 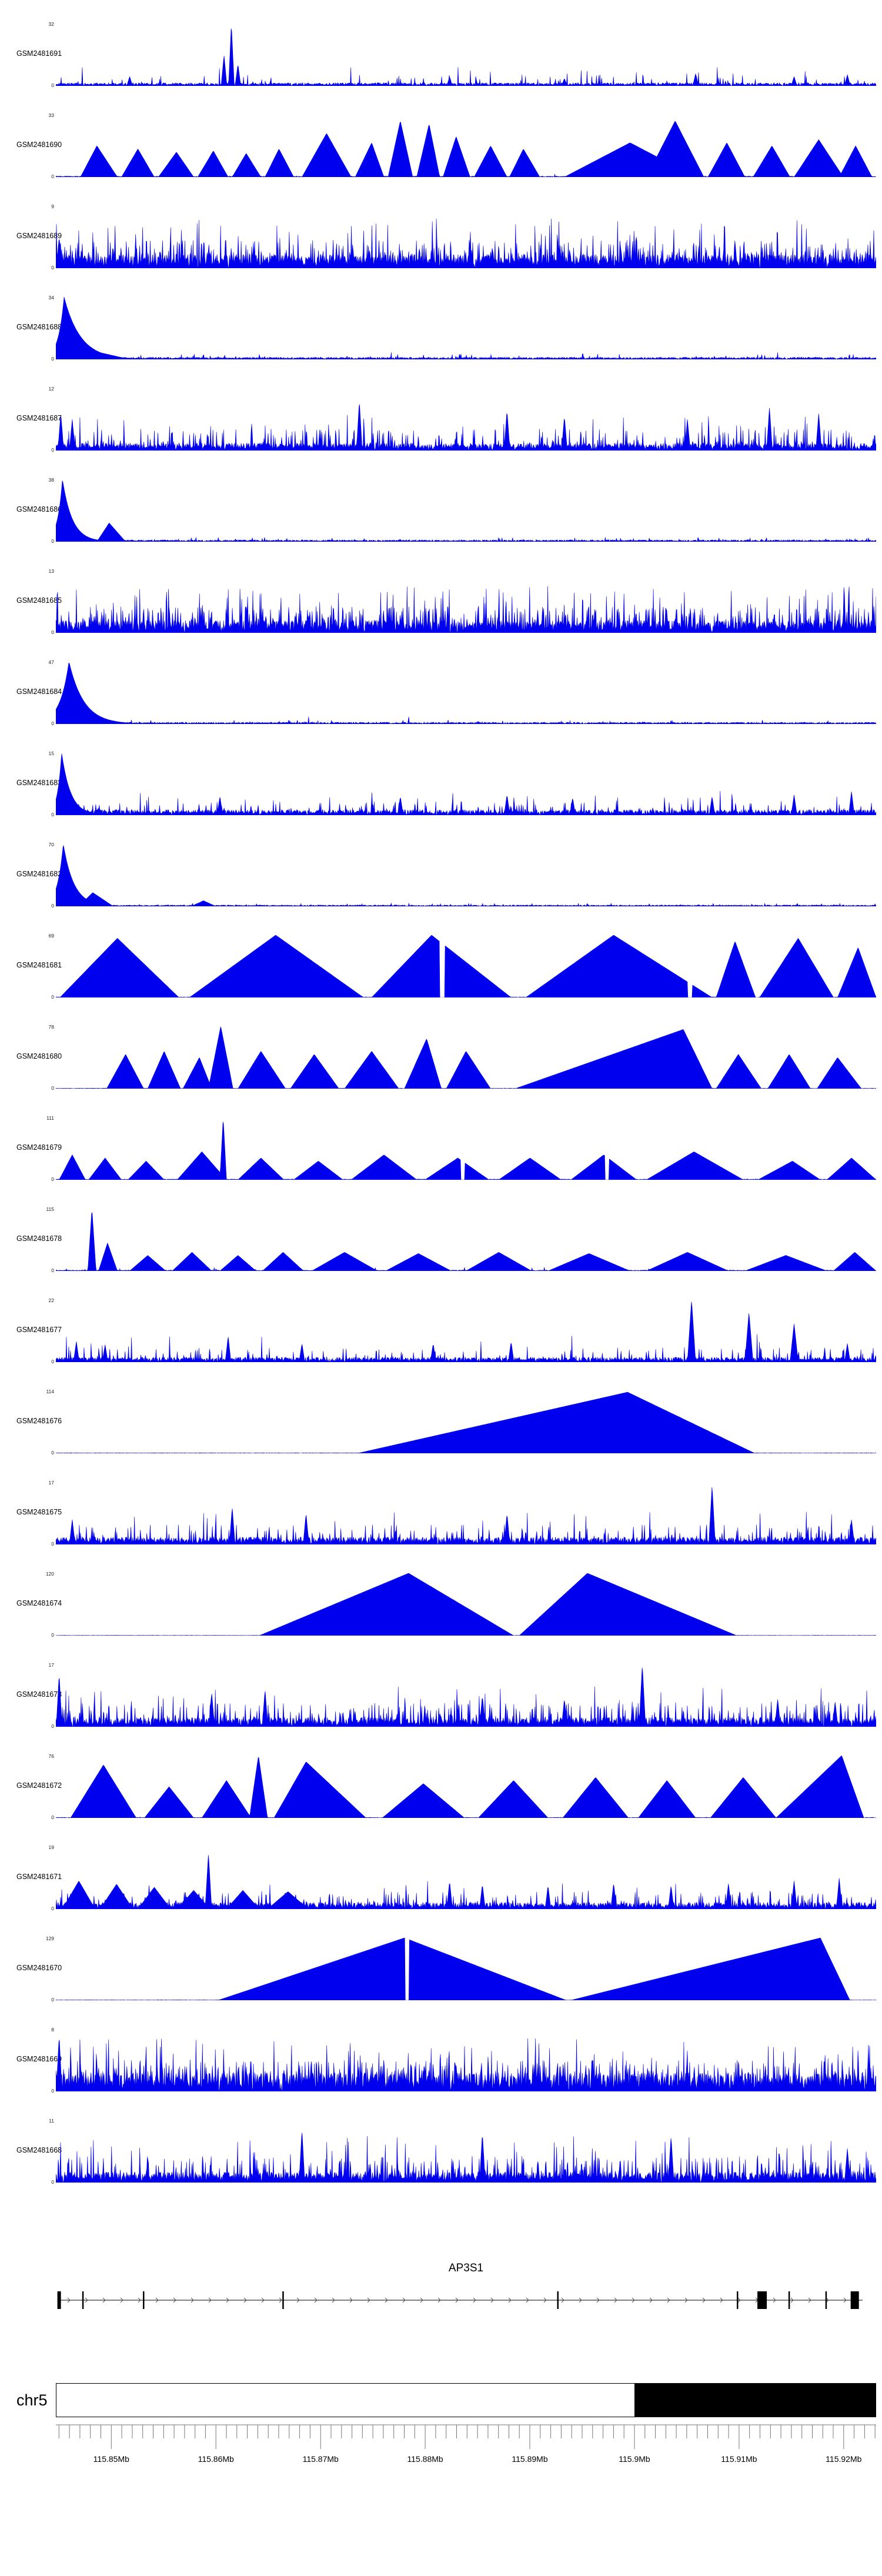 I want to click on track-row: GSM2481690 33 0, so click(x=441, y=152).